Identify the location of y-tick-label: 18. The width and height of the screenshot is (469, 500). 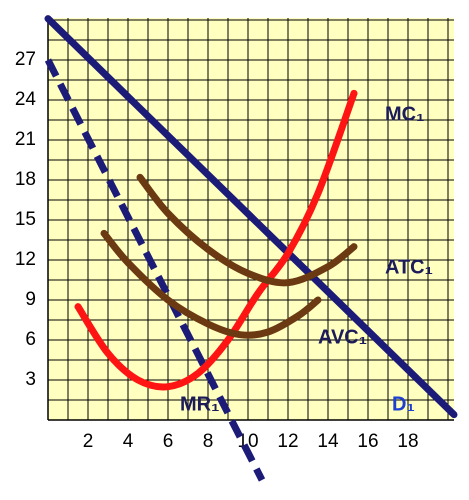
(25, 179).